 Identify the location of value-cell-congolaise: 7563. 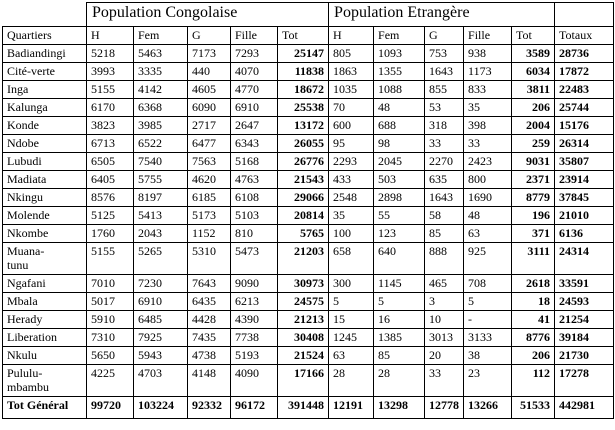
(209, 161).